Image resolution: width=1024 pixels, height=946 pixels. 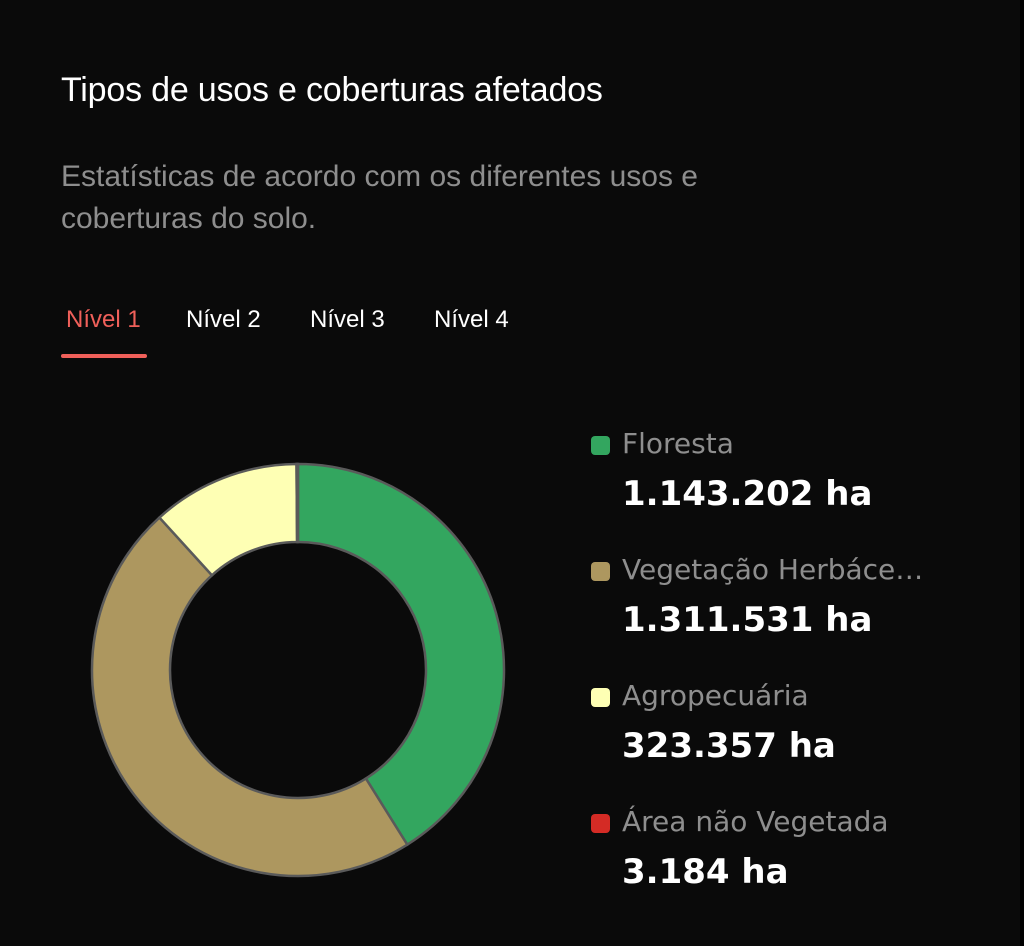 I want to click on legend-value: 3.184 ha, so click(x=705, y=872).